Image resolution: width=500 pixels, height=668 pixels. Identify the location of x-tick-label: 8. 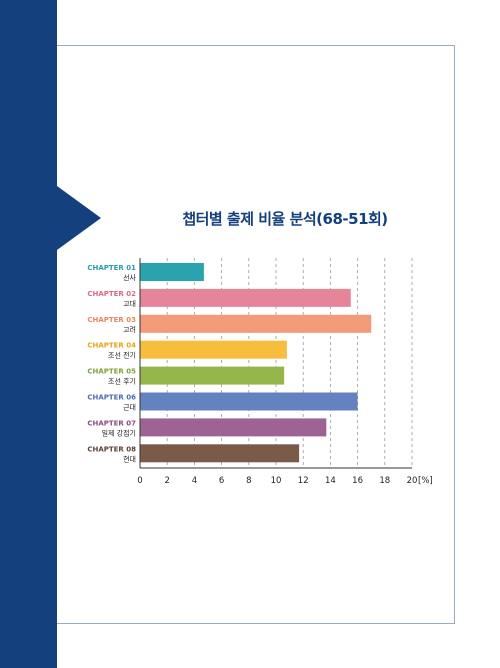
(248, 481).